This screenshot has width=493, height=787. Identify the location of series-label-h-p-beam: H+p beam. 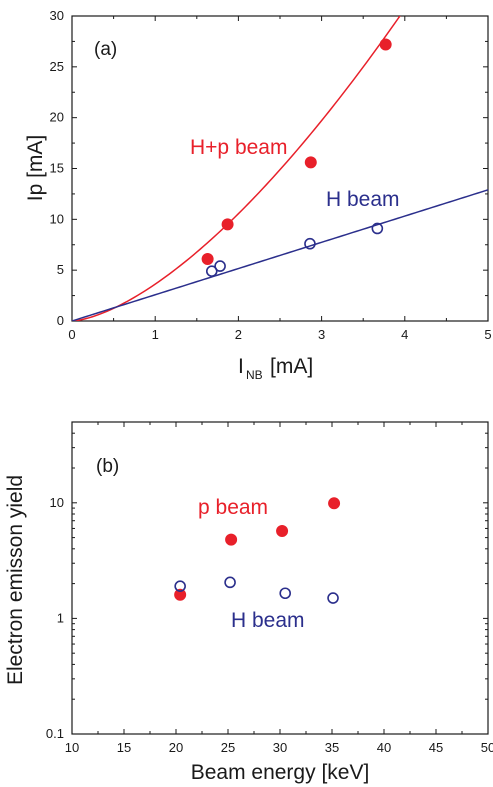
(238, 147).